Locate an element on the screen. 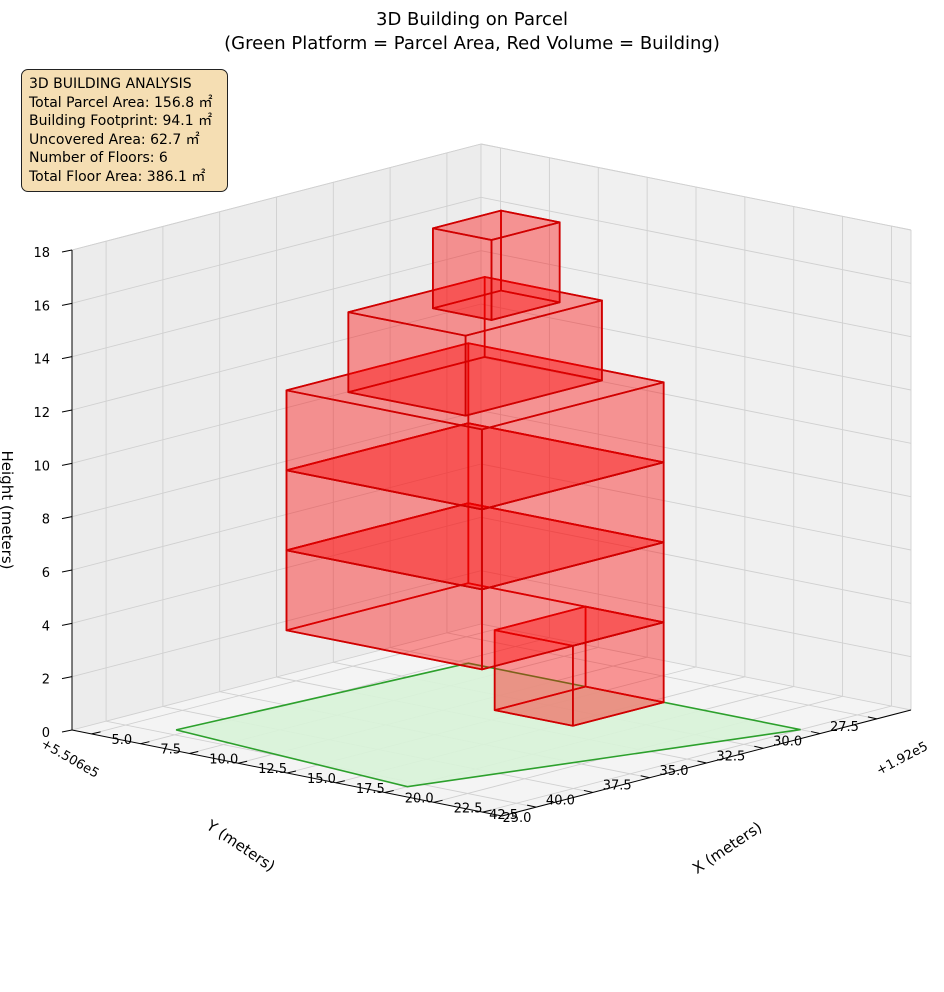 The height and width of the screenshot is (992, 944). x-tick-label: 15.0 is located at coordinates (321, 779).